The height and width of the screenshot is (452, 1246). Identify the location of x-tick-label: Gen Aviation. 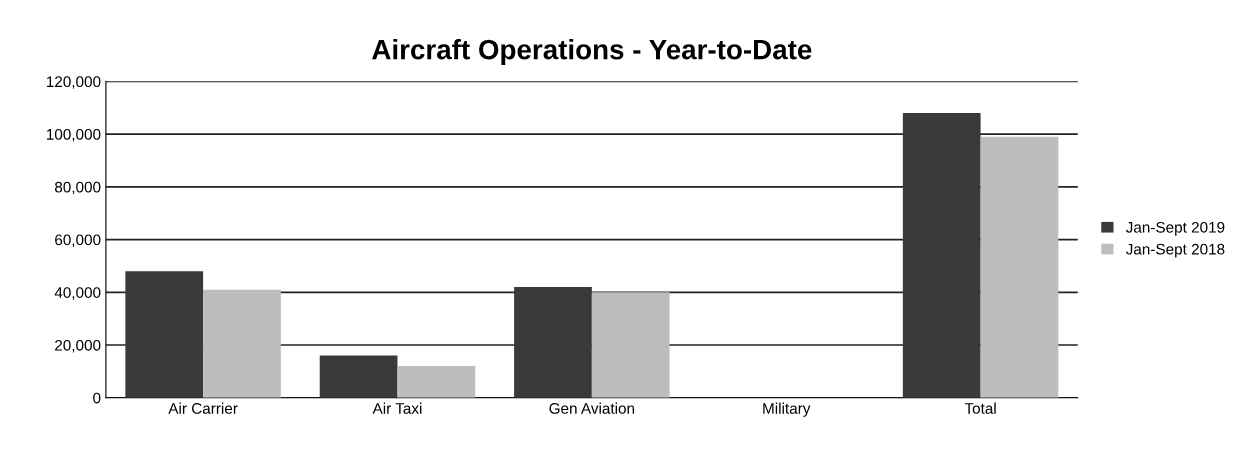
(592, 408).